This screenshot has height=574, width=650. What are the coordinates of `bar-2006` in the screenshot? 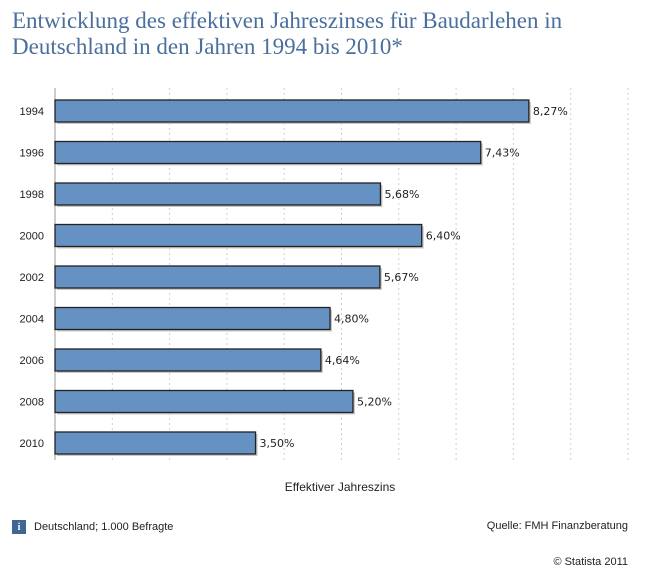 It's located at (188, 360).